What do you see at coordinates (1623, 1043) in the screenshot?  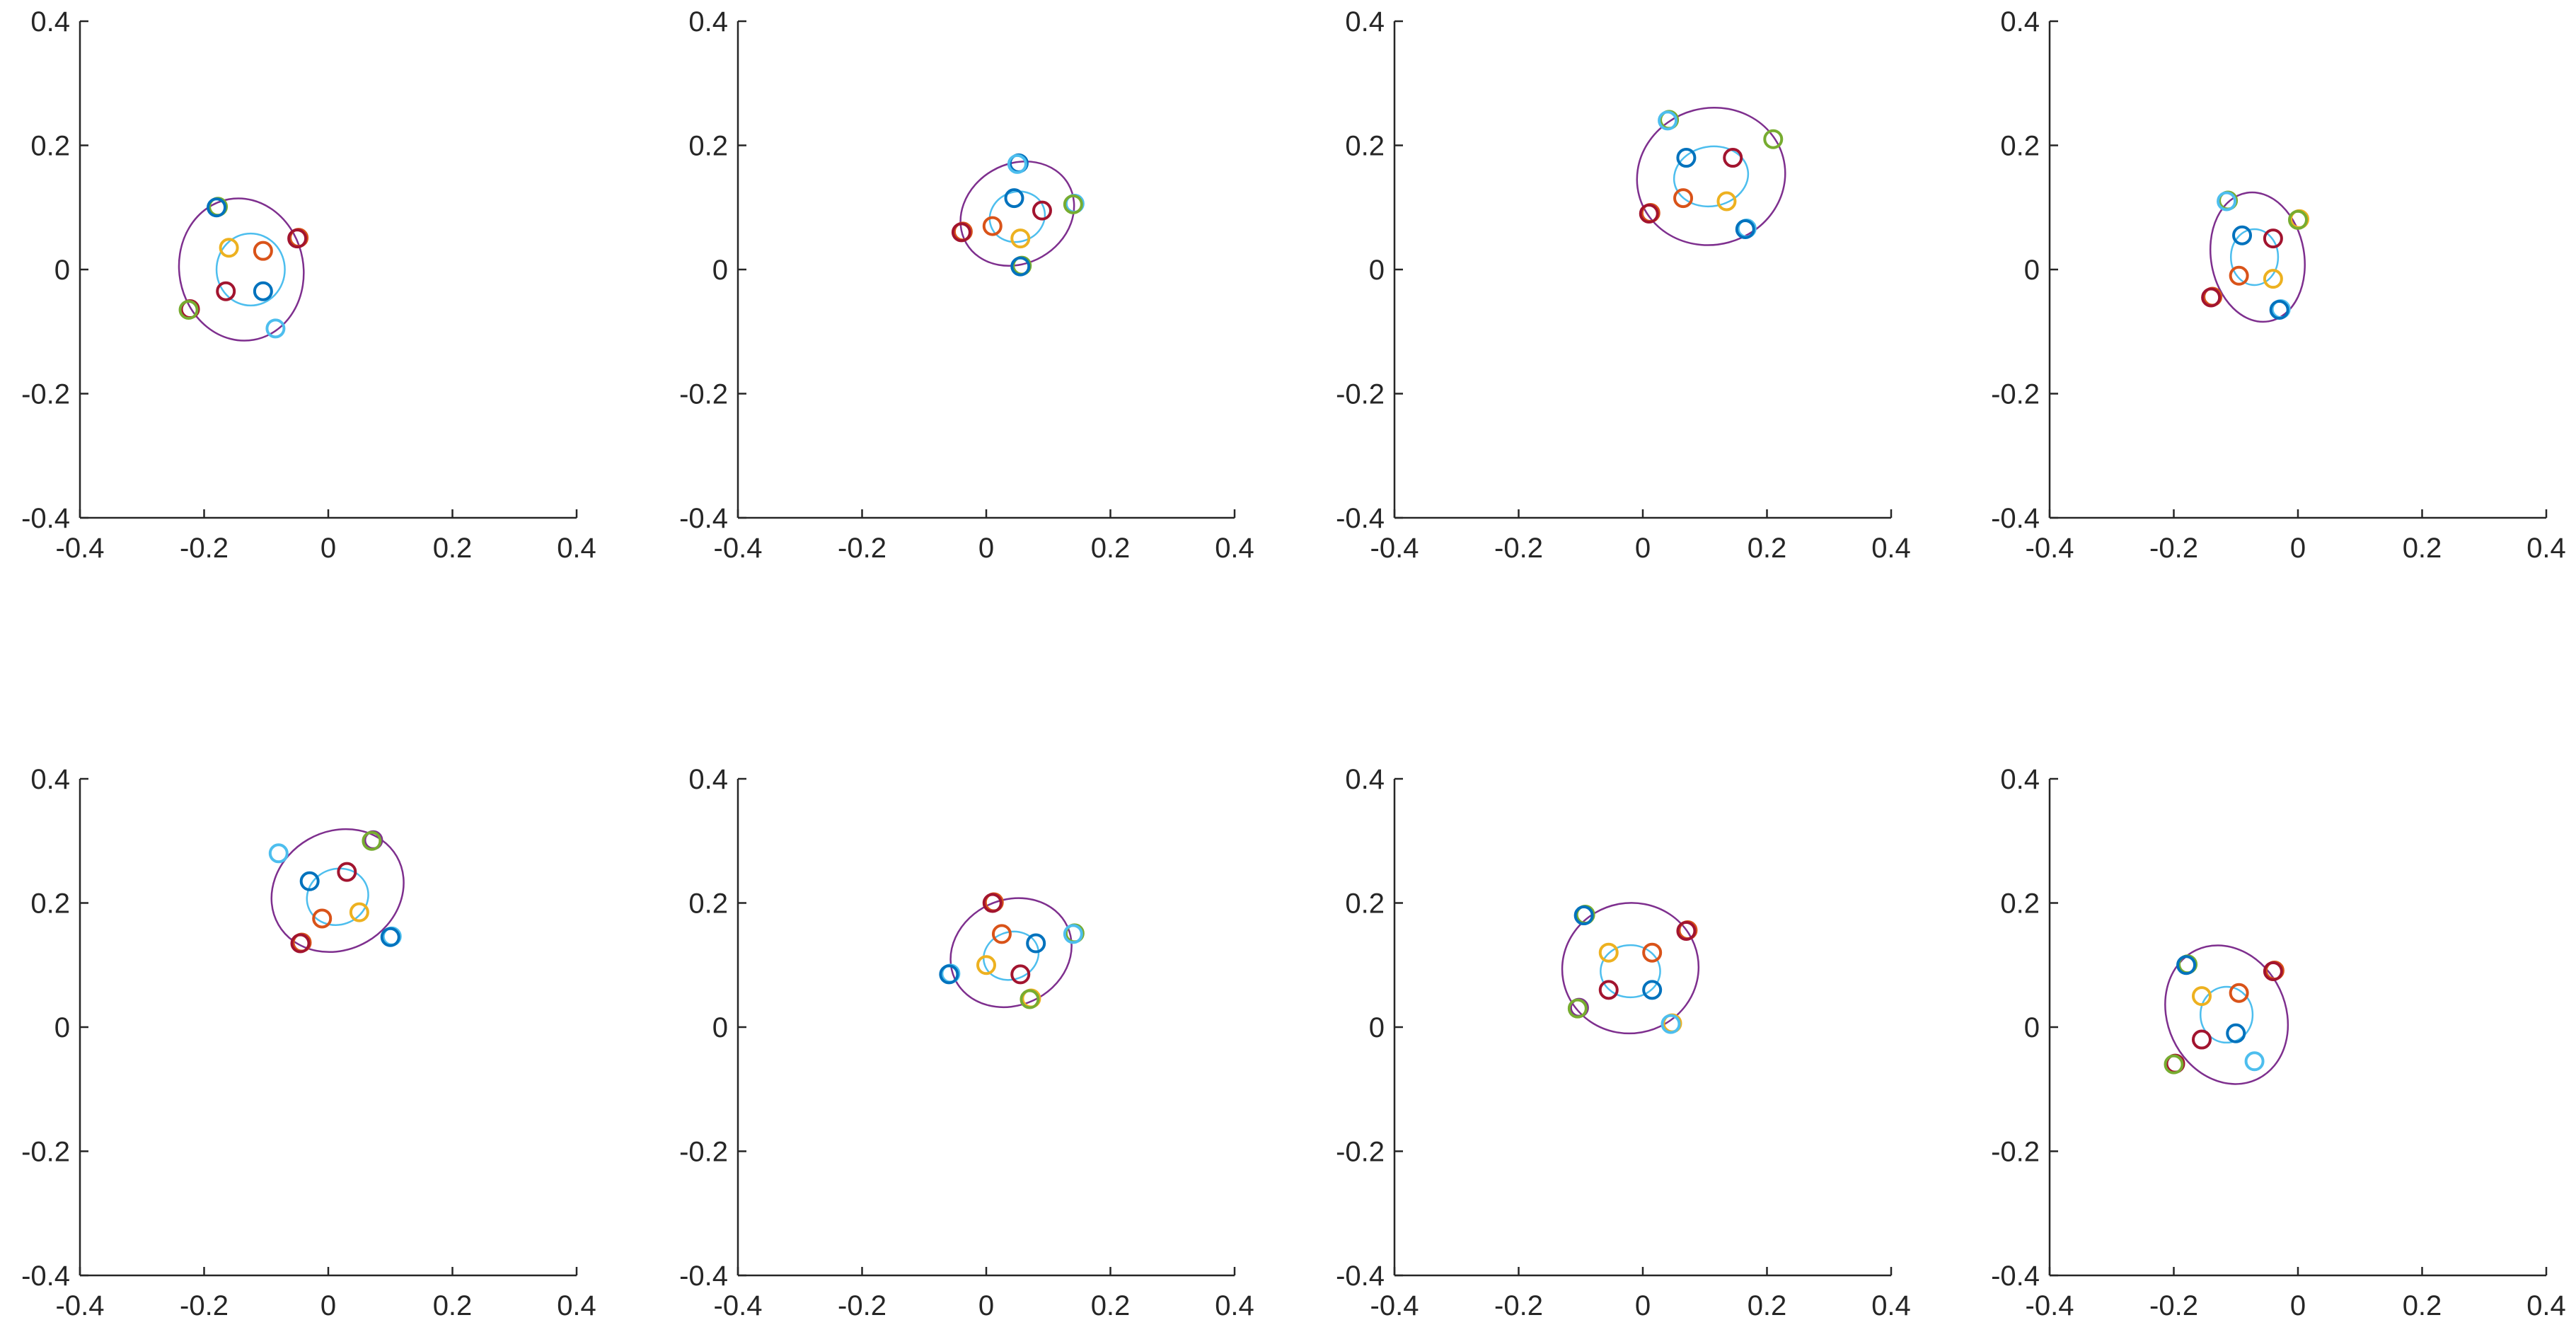 I see `subplot-7: -0.4 -0.2 0 0.2 0.4 -0.4 -0.2 0 0.2 0.4` at bounding box center [1623, 1043].